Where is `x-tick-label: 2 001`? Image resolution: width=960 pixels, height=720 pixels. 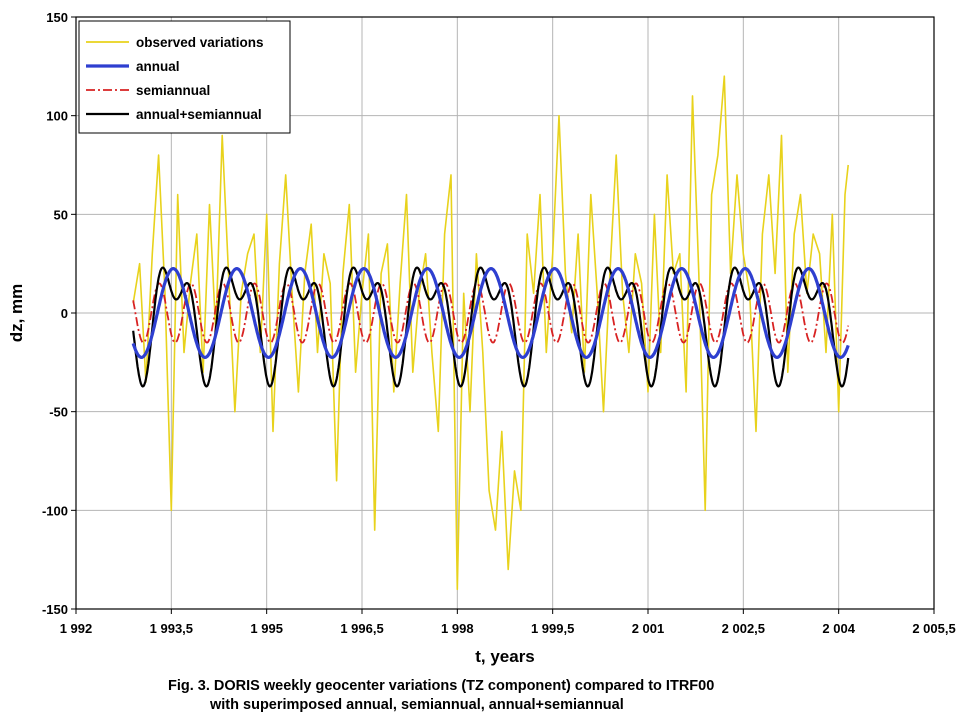 x-tick-label: 2 001 is located at coordinates (648, 628).